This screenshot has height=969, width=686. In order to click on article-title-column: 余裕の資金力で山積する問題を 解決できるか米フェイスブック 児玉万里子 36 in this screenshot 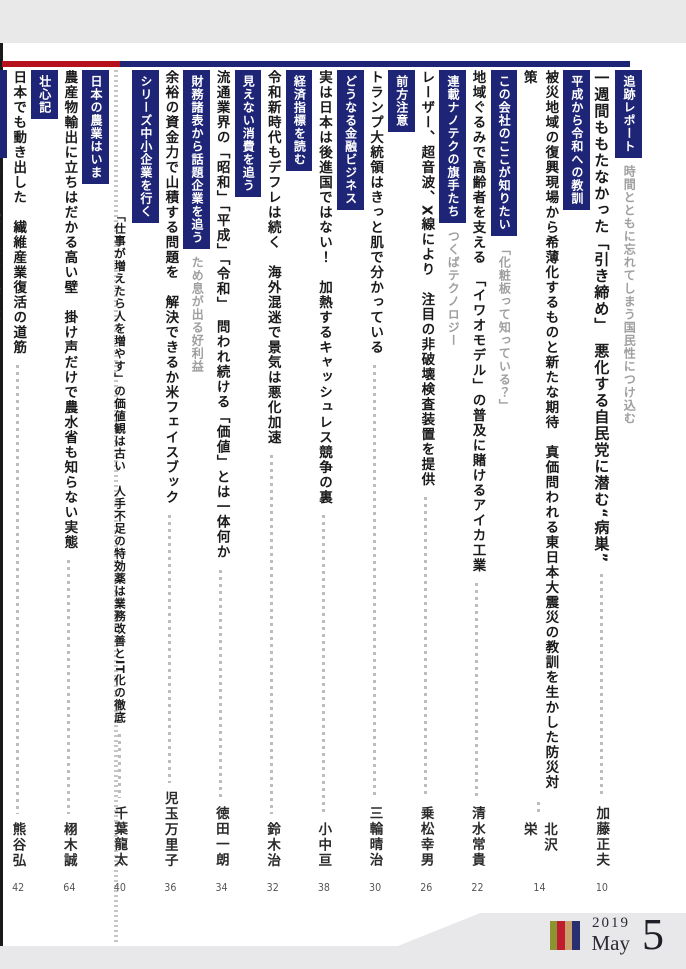, I will do `click(170, 481)`.